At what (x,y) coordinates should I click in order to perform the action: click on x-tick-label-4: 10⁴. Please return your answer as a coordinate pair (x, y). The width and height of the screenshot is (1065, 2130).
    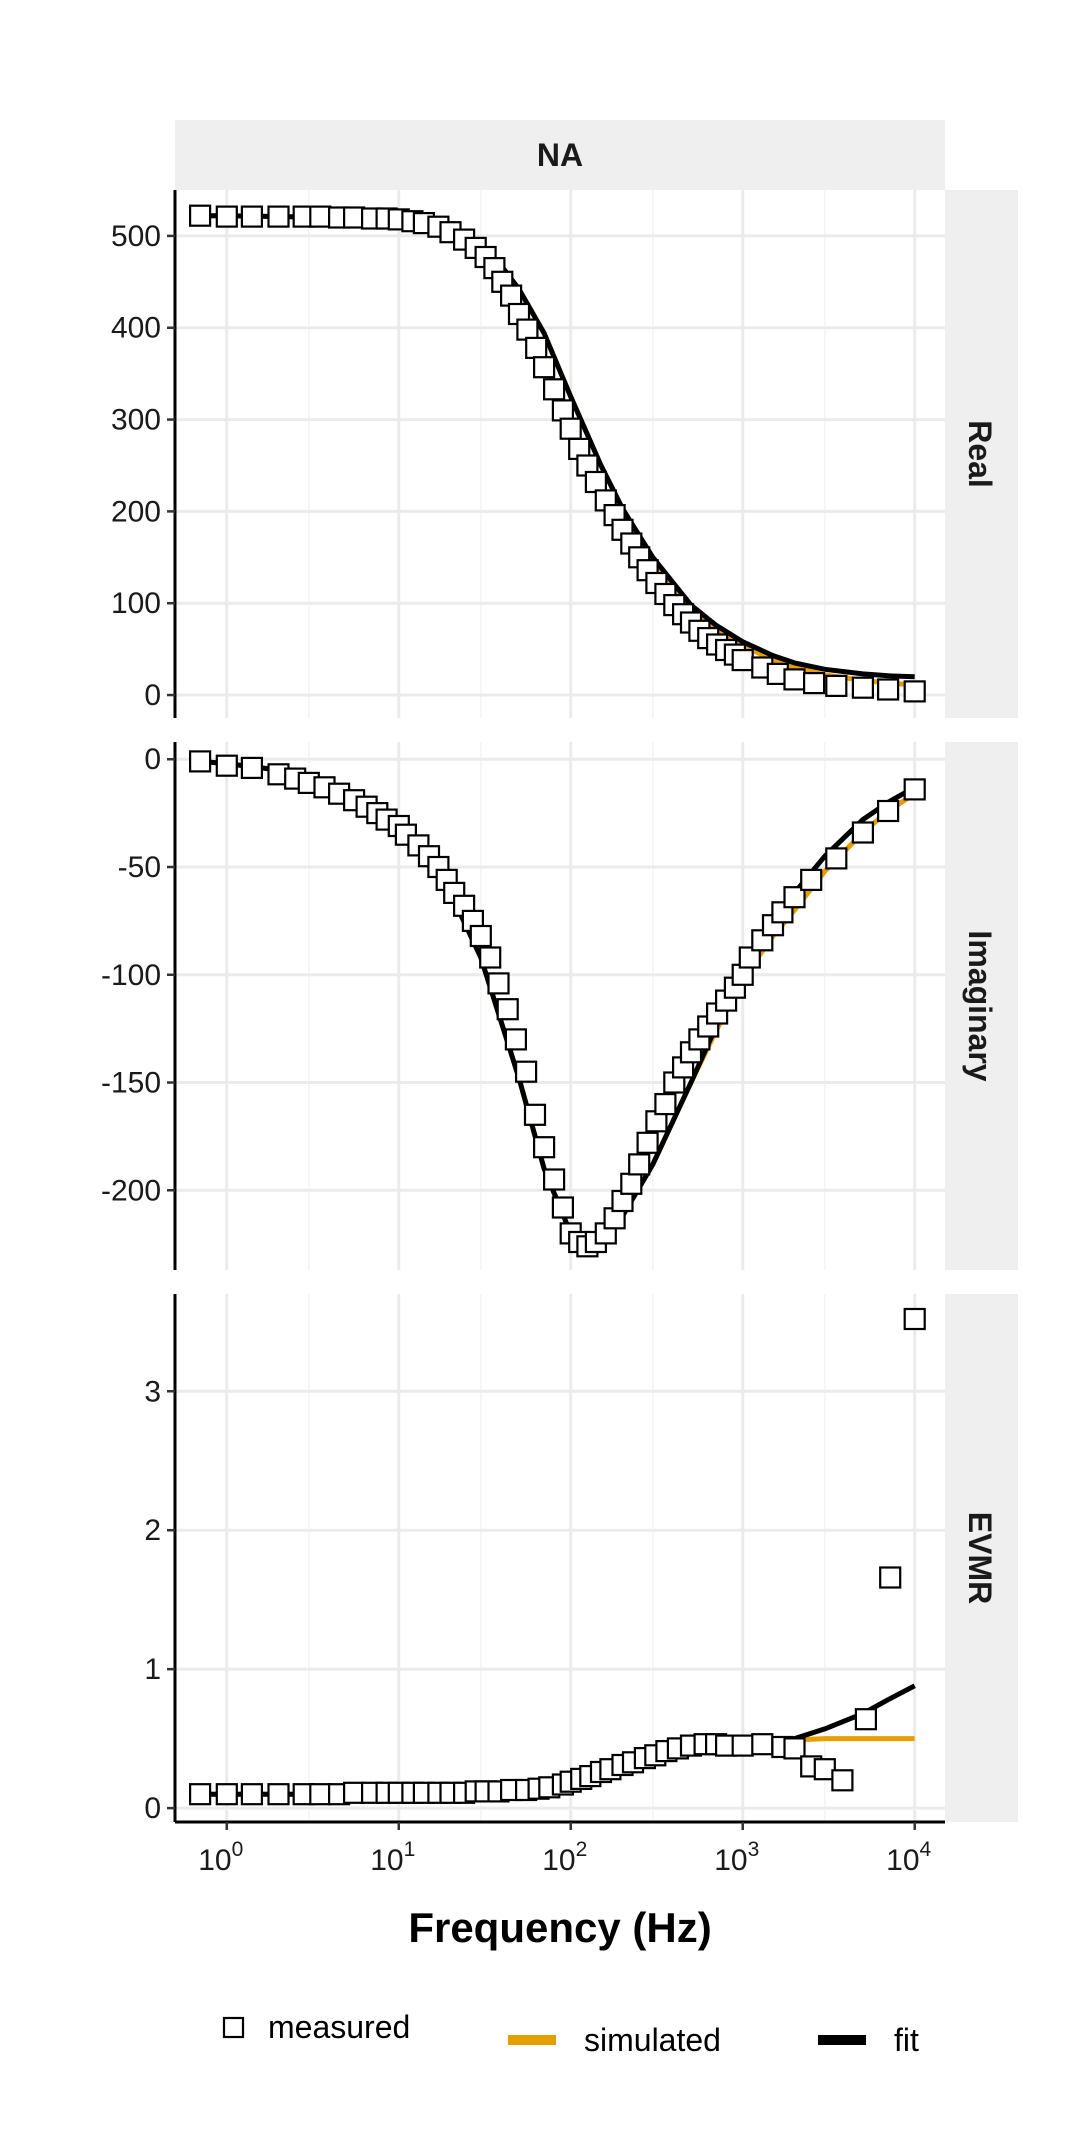
    Looking at the image, I should click on (908, 1857).